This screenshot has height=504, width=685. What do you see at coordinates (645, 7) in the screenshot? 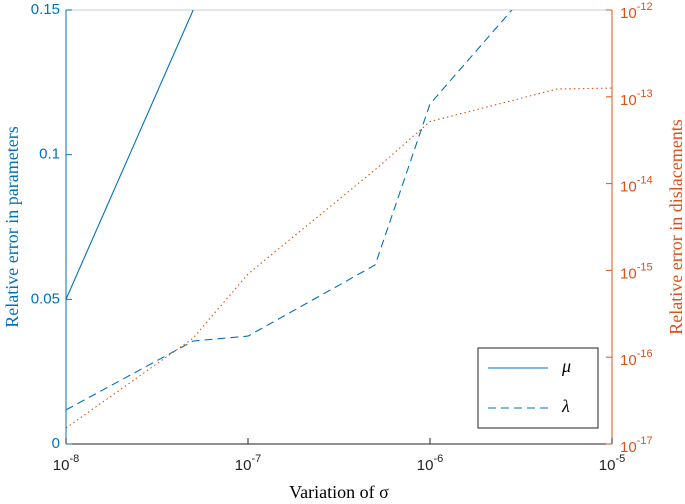
I see `y2-tick-label-exponent: -12` at bounding box center [645, 7].